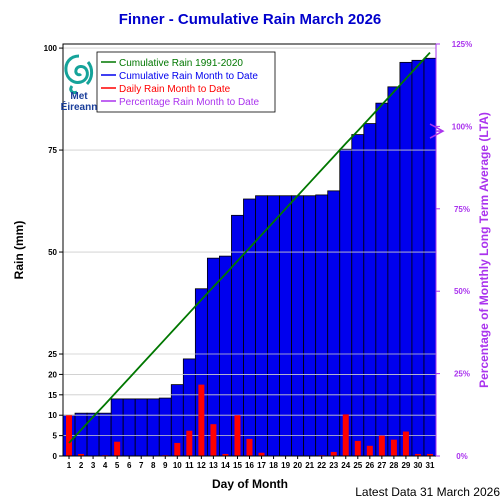  What do you see at coordinates (55, 436) in the screenshot?
I see `y-tick-label: 5` at bounding box center [55, 436].